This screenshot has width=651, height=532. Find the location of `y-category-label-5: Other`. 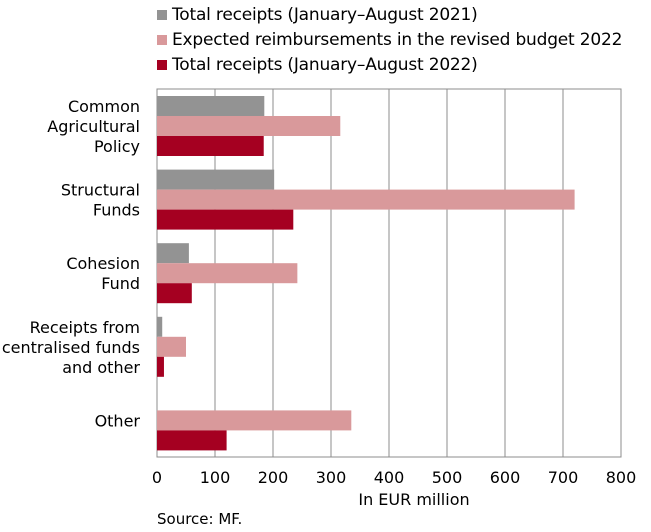

y-category-label-5: Other is located at coordinates (118, 420).